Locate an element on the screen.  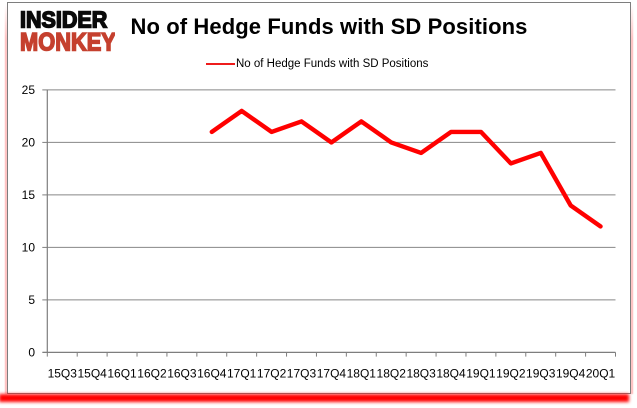
svg-text: 15Q4 is located at coordinates (92, 374).